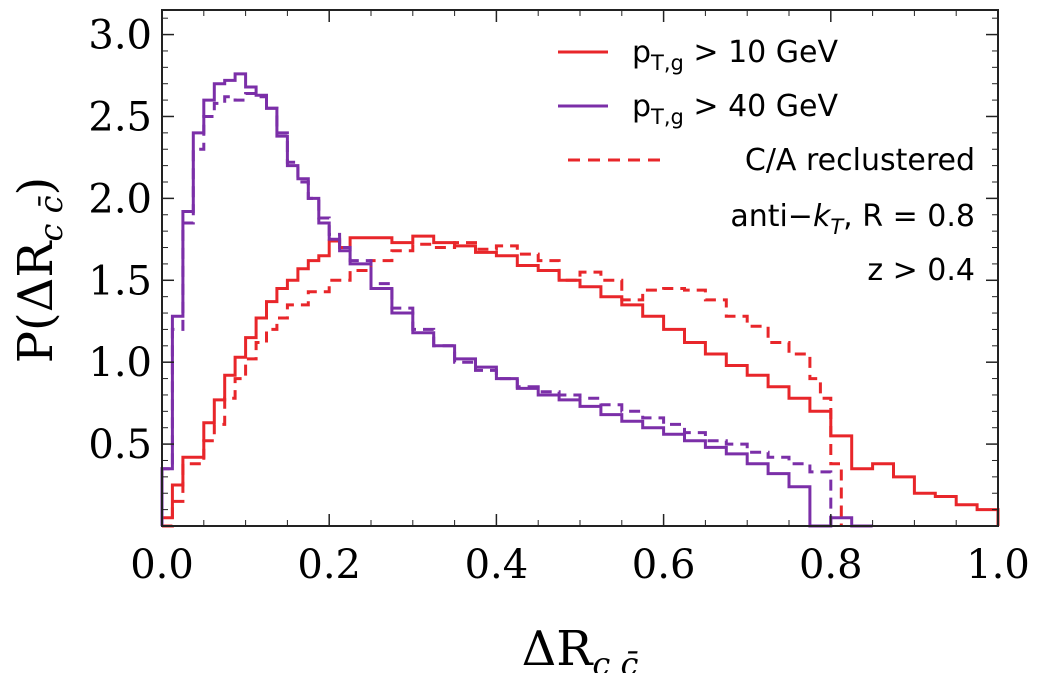  What do you see at coordinates (120, 363) in the screenshot?
I see `y-tick-label: 1.0` at bounding box center [120, 363].